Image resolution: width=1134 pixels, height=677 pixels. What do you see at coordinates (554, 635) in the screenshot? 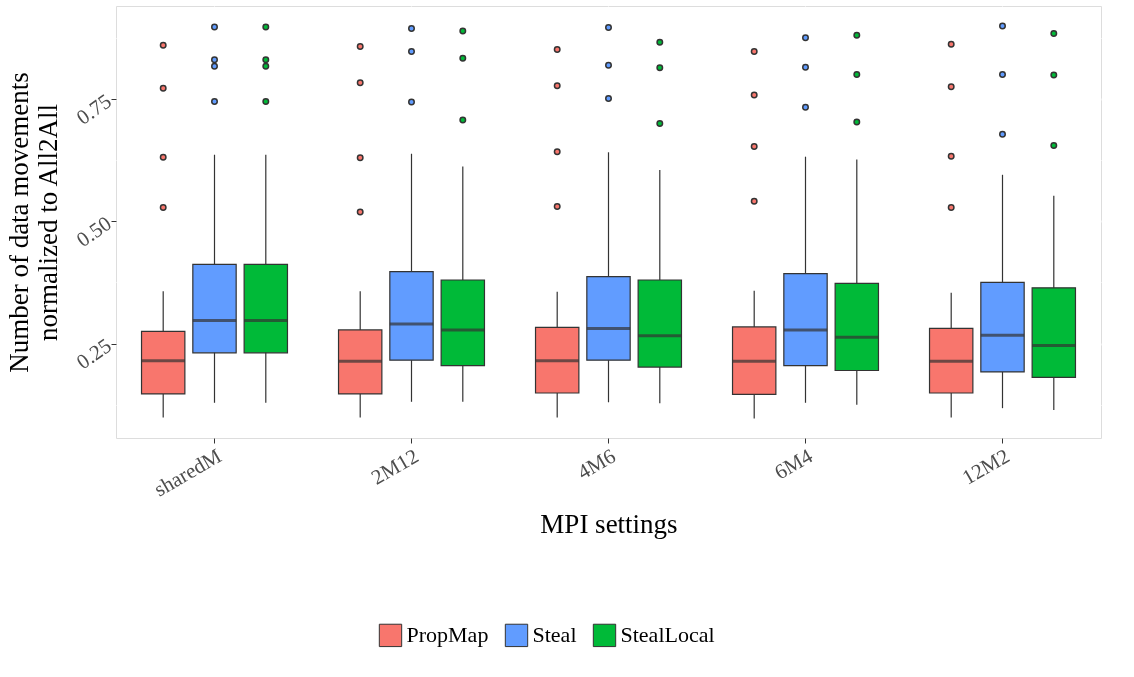
I see `legend-label: Steal` at bounding box center [554, 635].